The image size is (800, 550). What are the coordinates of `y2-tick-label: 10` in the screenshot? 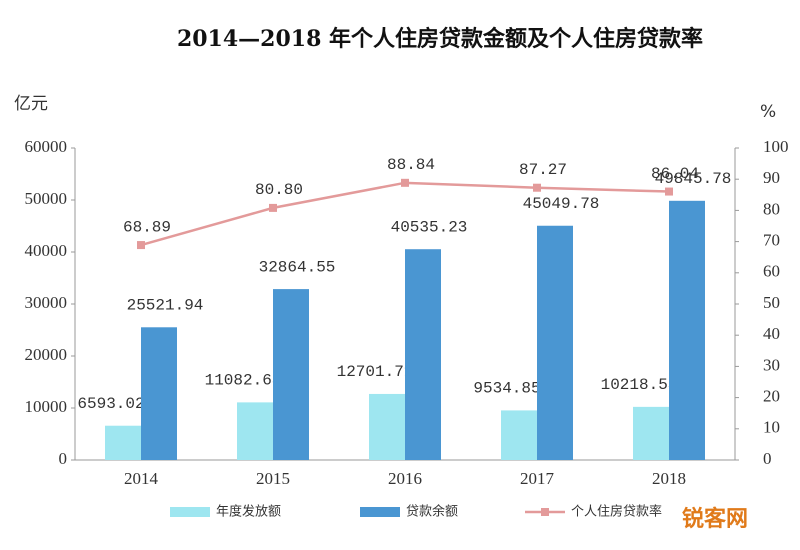 It's located at (771, 427).